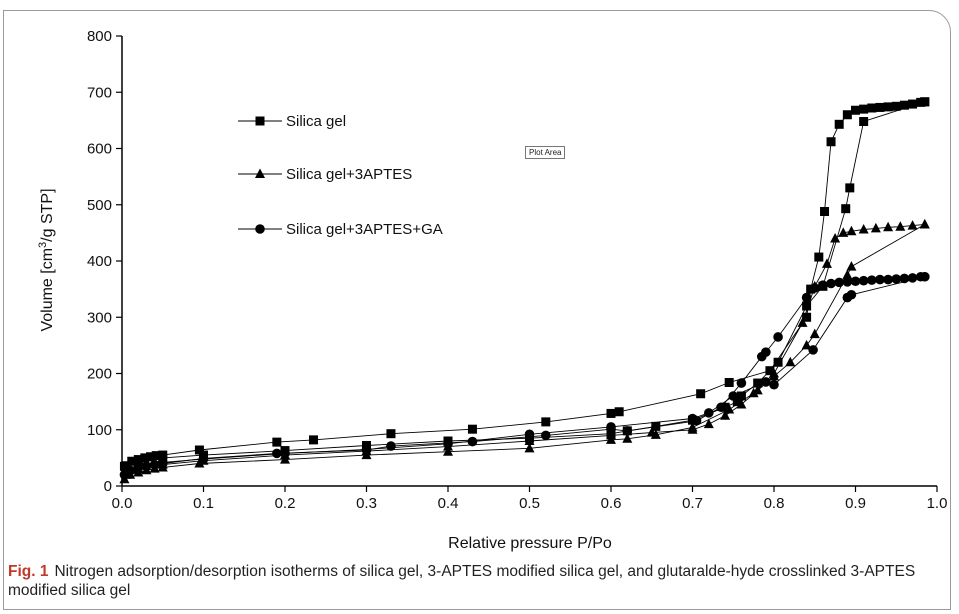  Describe the element at coordinates (99, 36) in the screenshot. I see `y-tick-label: 800` at that location.